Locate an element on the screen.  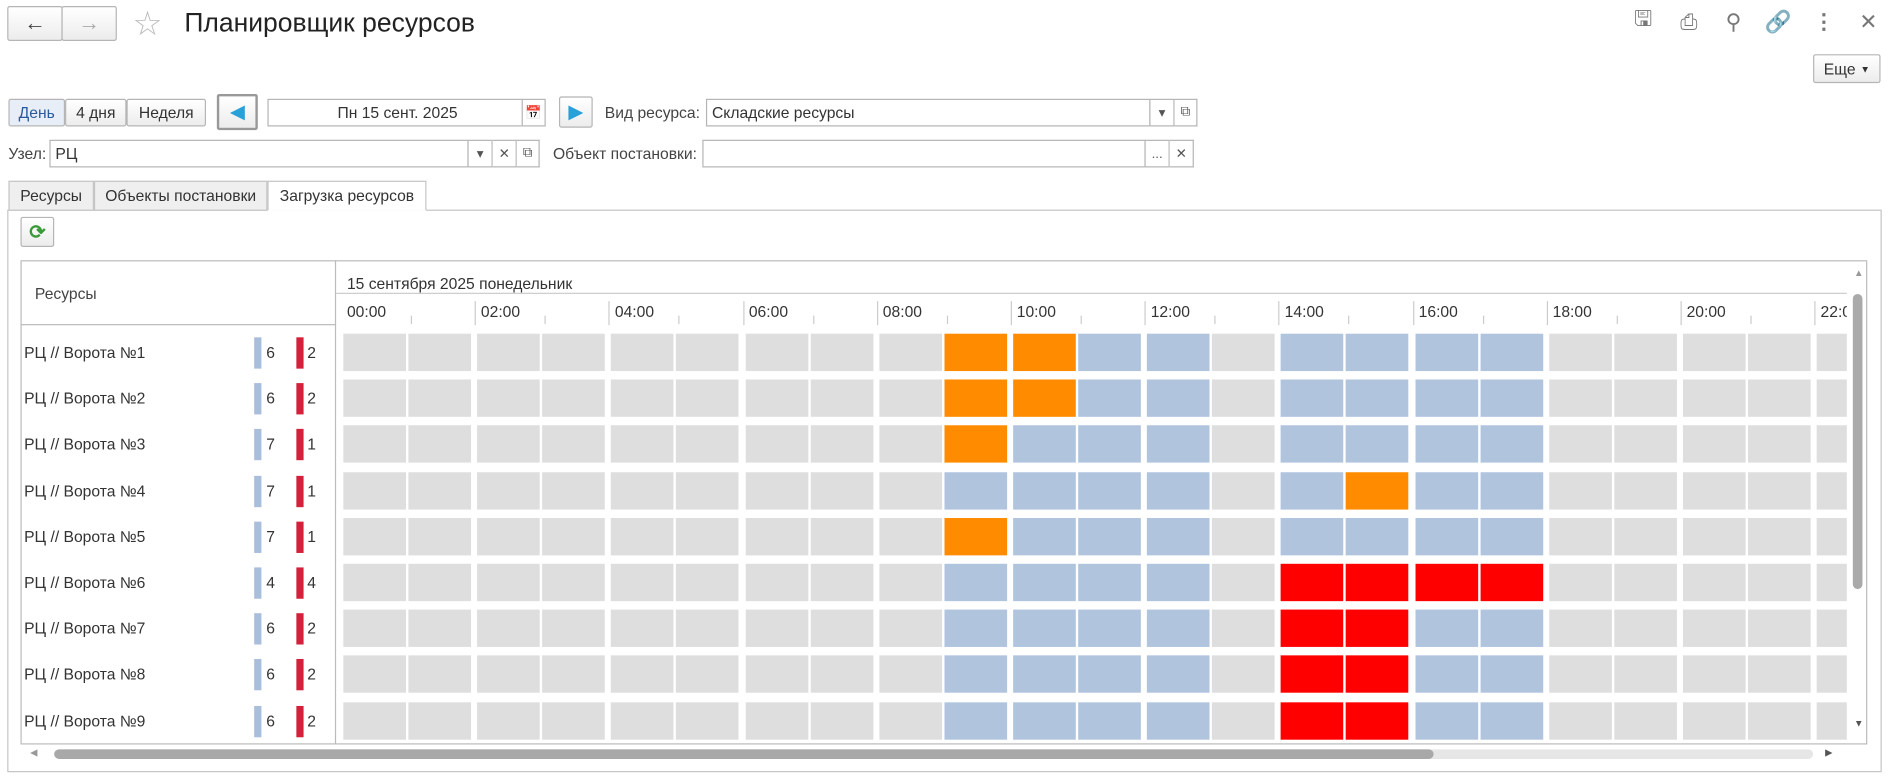
object-field is located at coordinates (924, 153).